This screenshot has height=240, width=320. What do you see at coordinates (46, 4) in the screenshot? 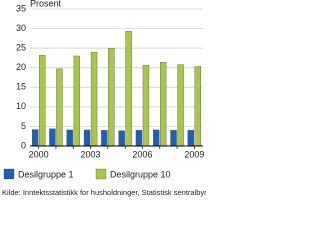
I see `y-axis-label: Prosent` at bounding box center [46, 4].